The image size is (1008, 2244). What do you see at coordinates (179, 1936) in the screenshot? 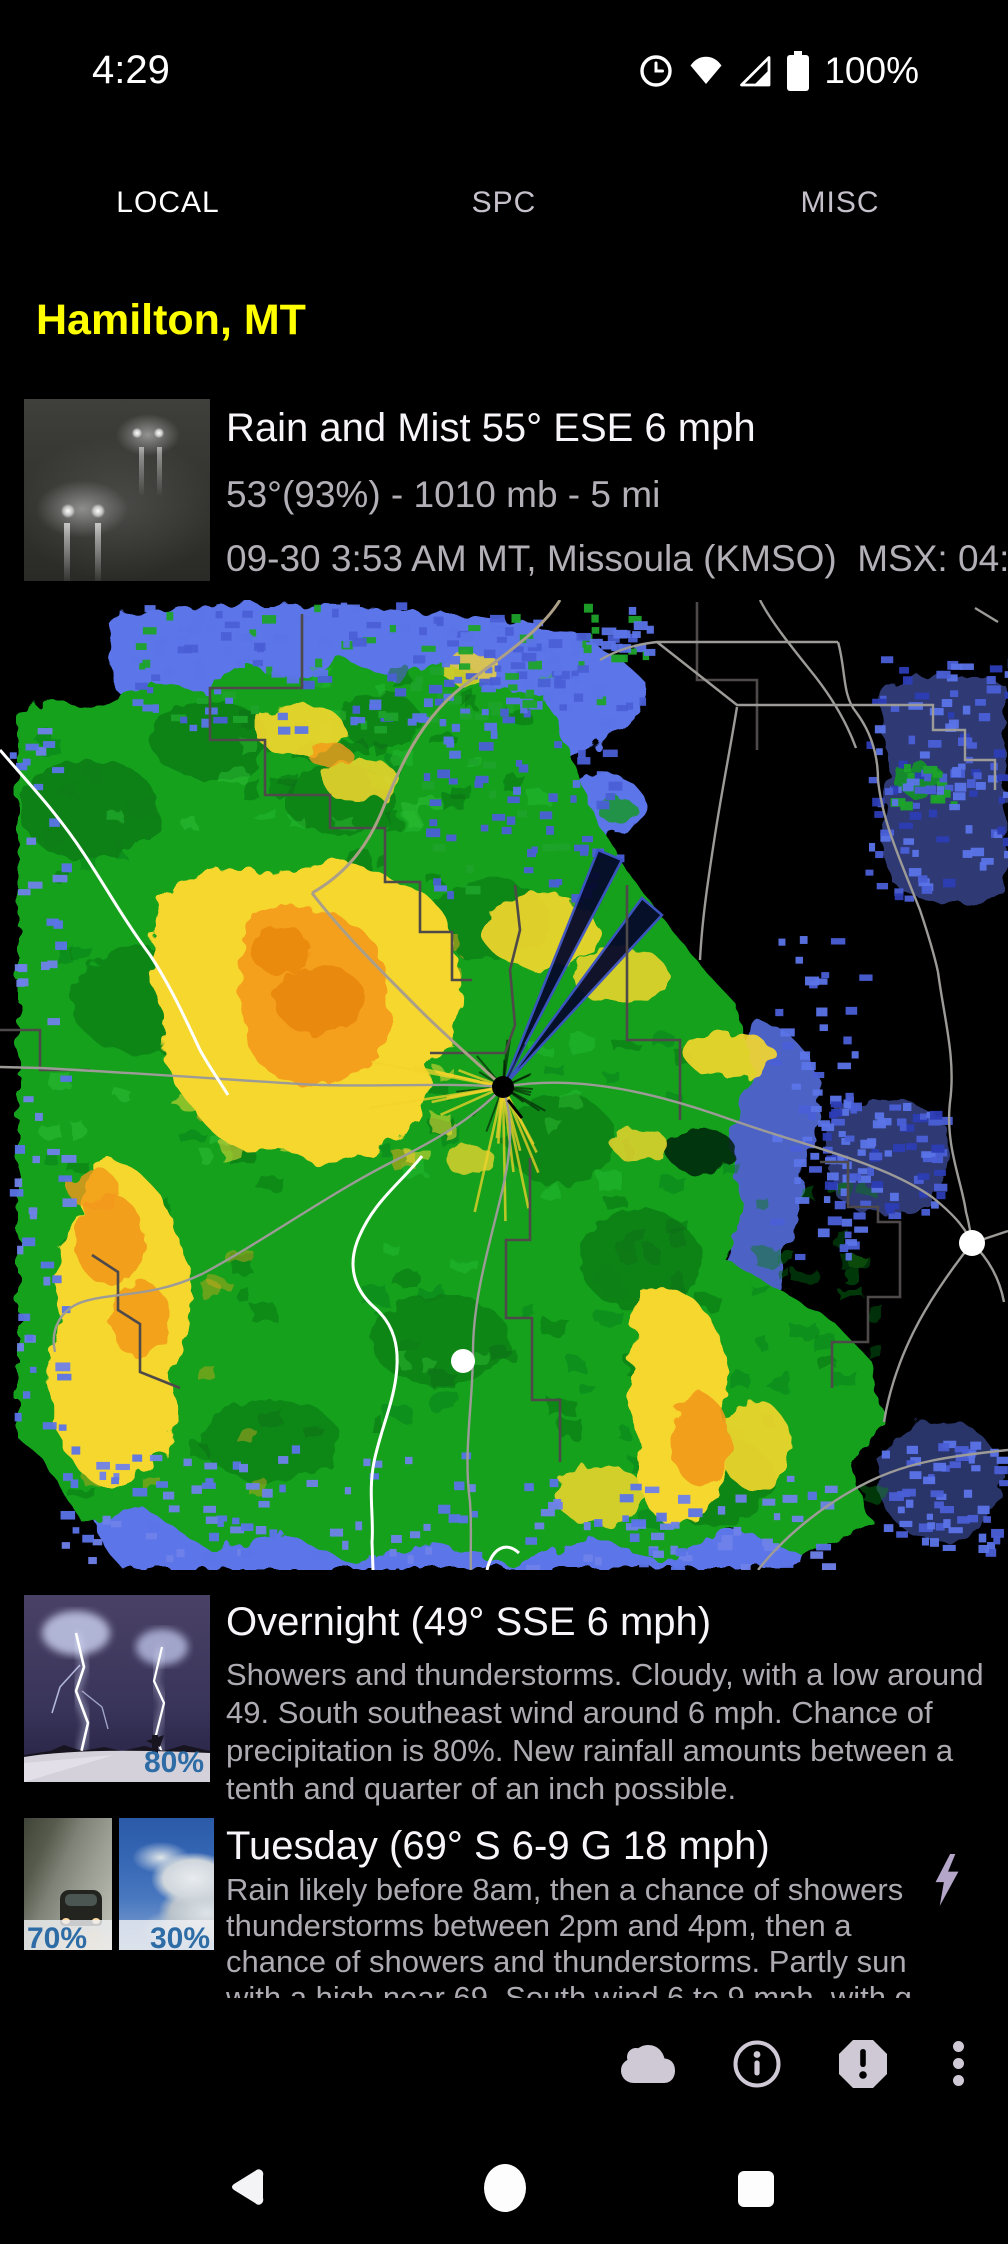
I see `tuesday-pop2-label: 30%` at bounding box center [179, 1936].